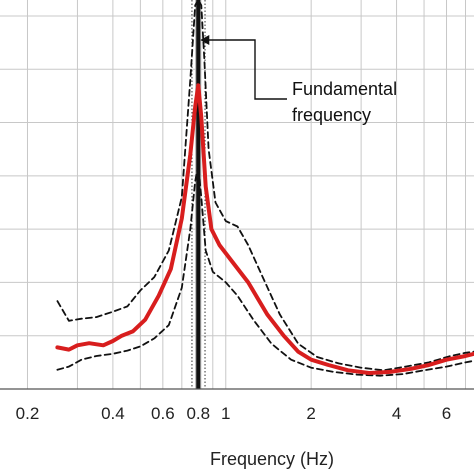  I want to click on x-tick-label: 0.8, so click(198, 413).